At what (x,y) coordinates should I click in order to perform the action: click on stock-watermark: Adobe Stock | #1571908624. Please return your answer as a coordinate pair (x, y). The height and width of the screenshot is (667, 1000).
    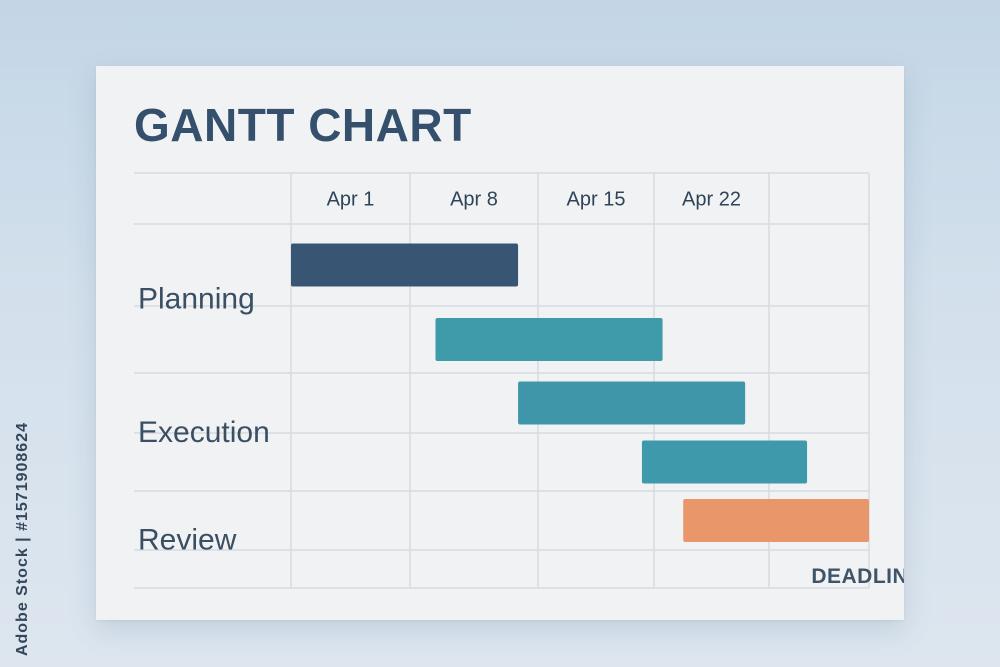
    Looking at the image, I should click on (22, 539).